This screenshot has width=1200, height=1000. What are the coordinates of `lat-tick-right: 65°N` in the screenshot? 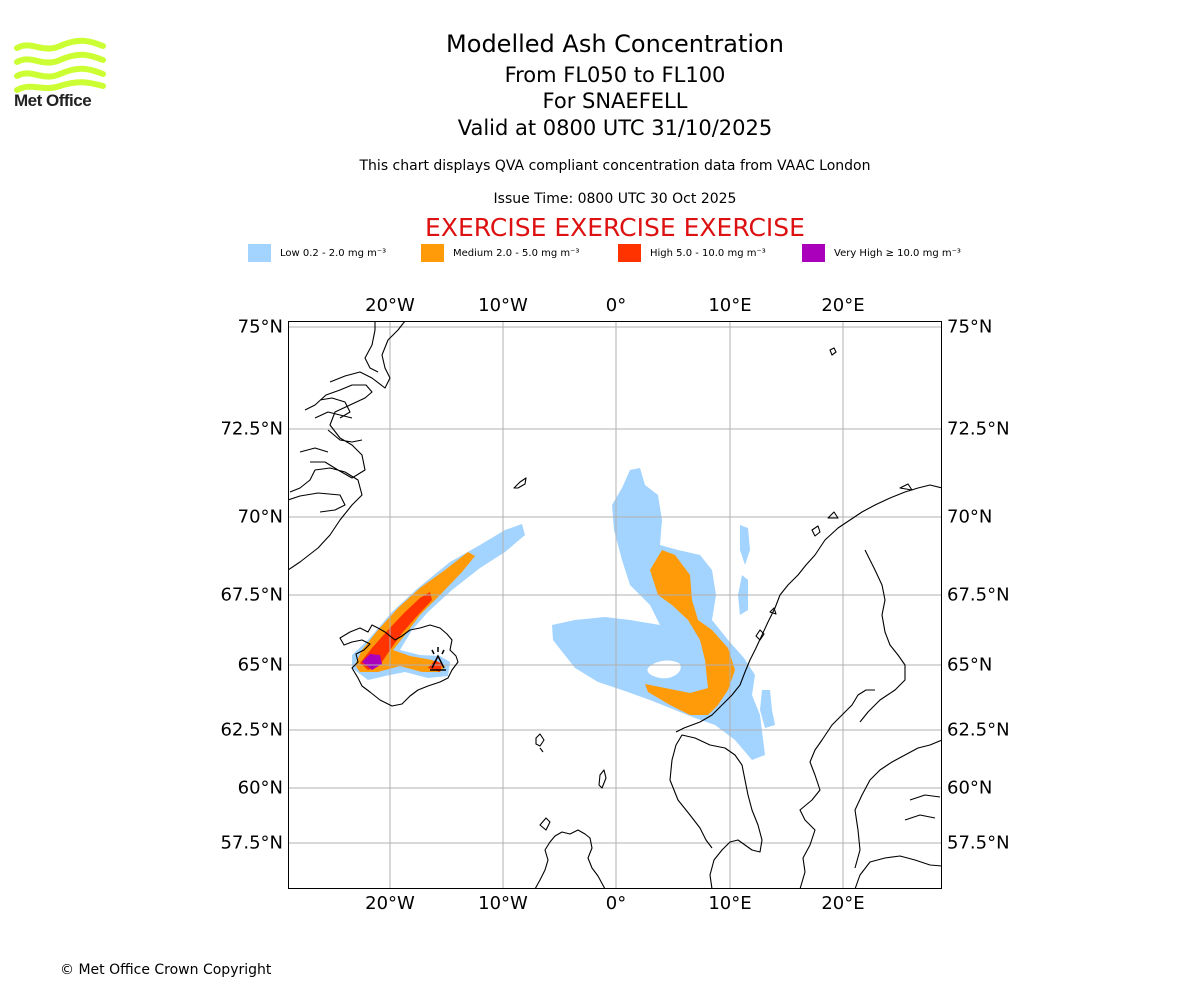 It's located at (970, 665).